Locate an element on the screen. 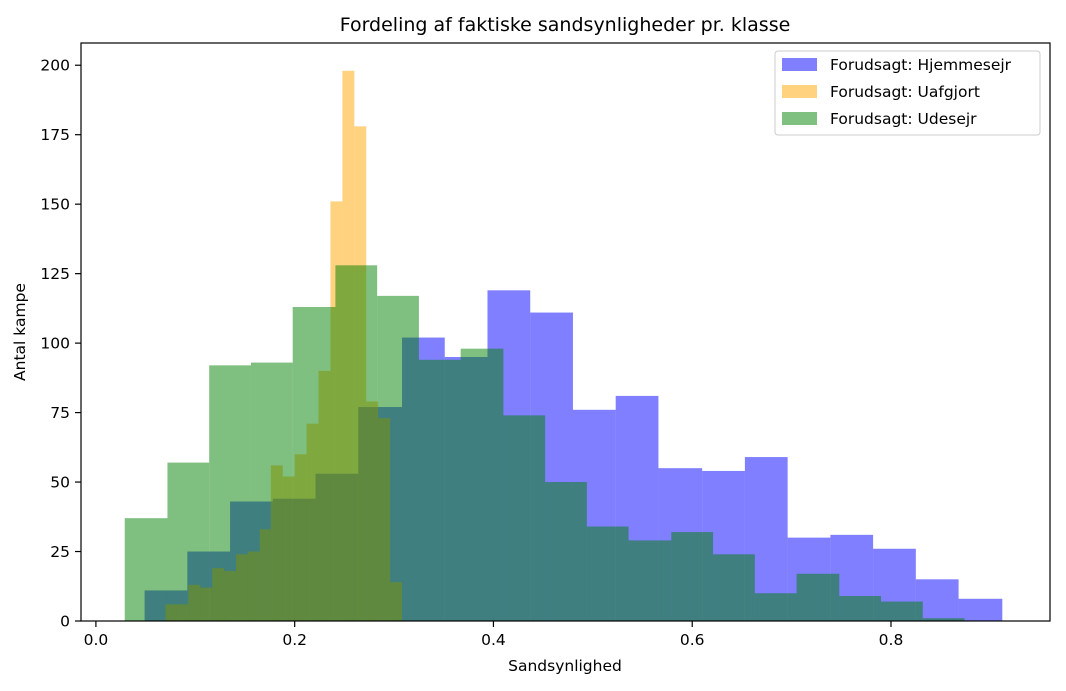  y-axis-label: Antal kampe is located at coordinates (20, 332).